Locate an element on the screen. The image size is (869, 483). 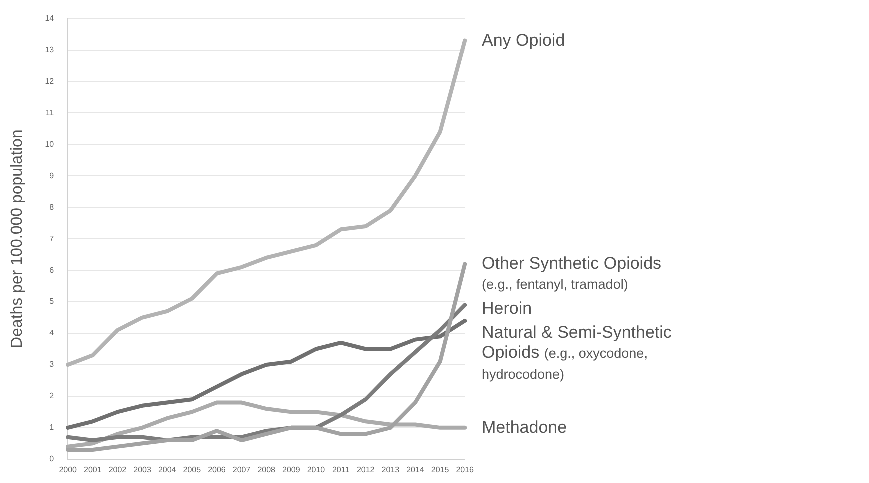
x-tick-label: 2009 is located at coordinates (291, 469).